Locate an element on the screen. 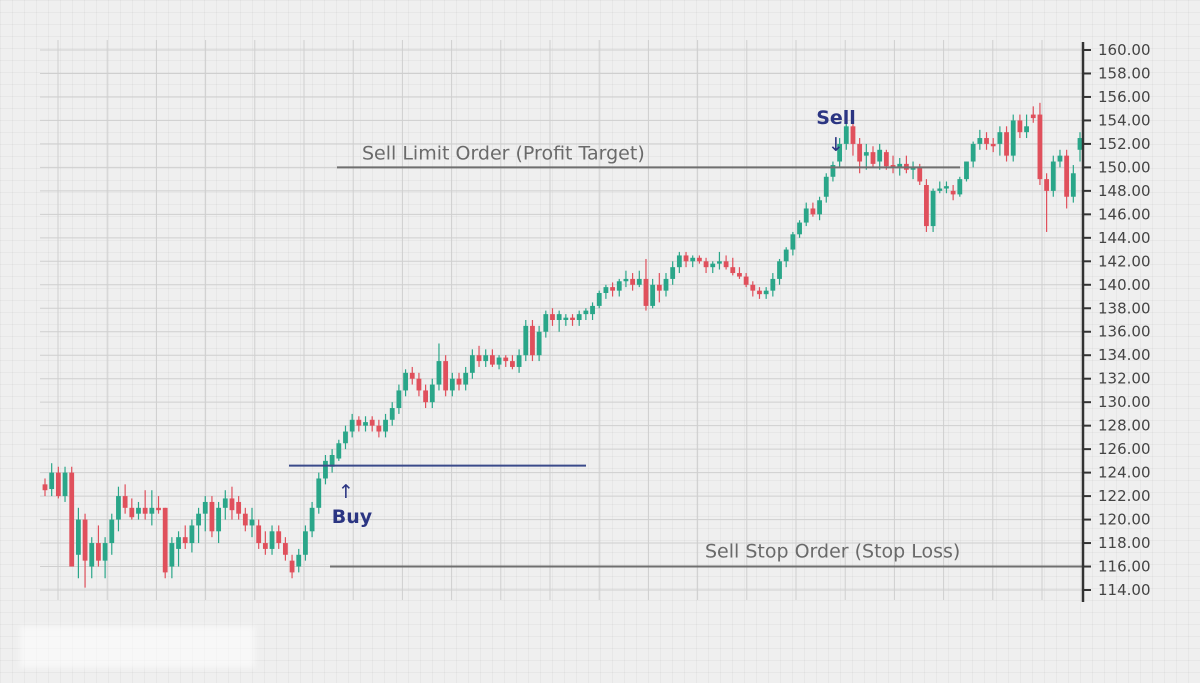 This screenshot has height=683, width=1200. price-tick-label: 136.00 is located at coordinates (1124, 332).